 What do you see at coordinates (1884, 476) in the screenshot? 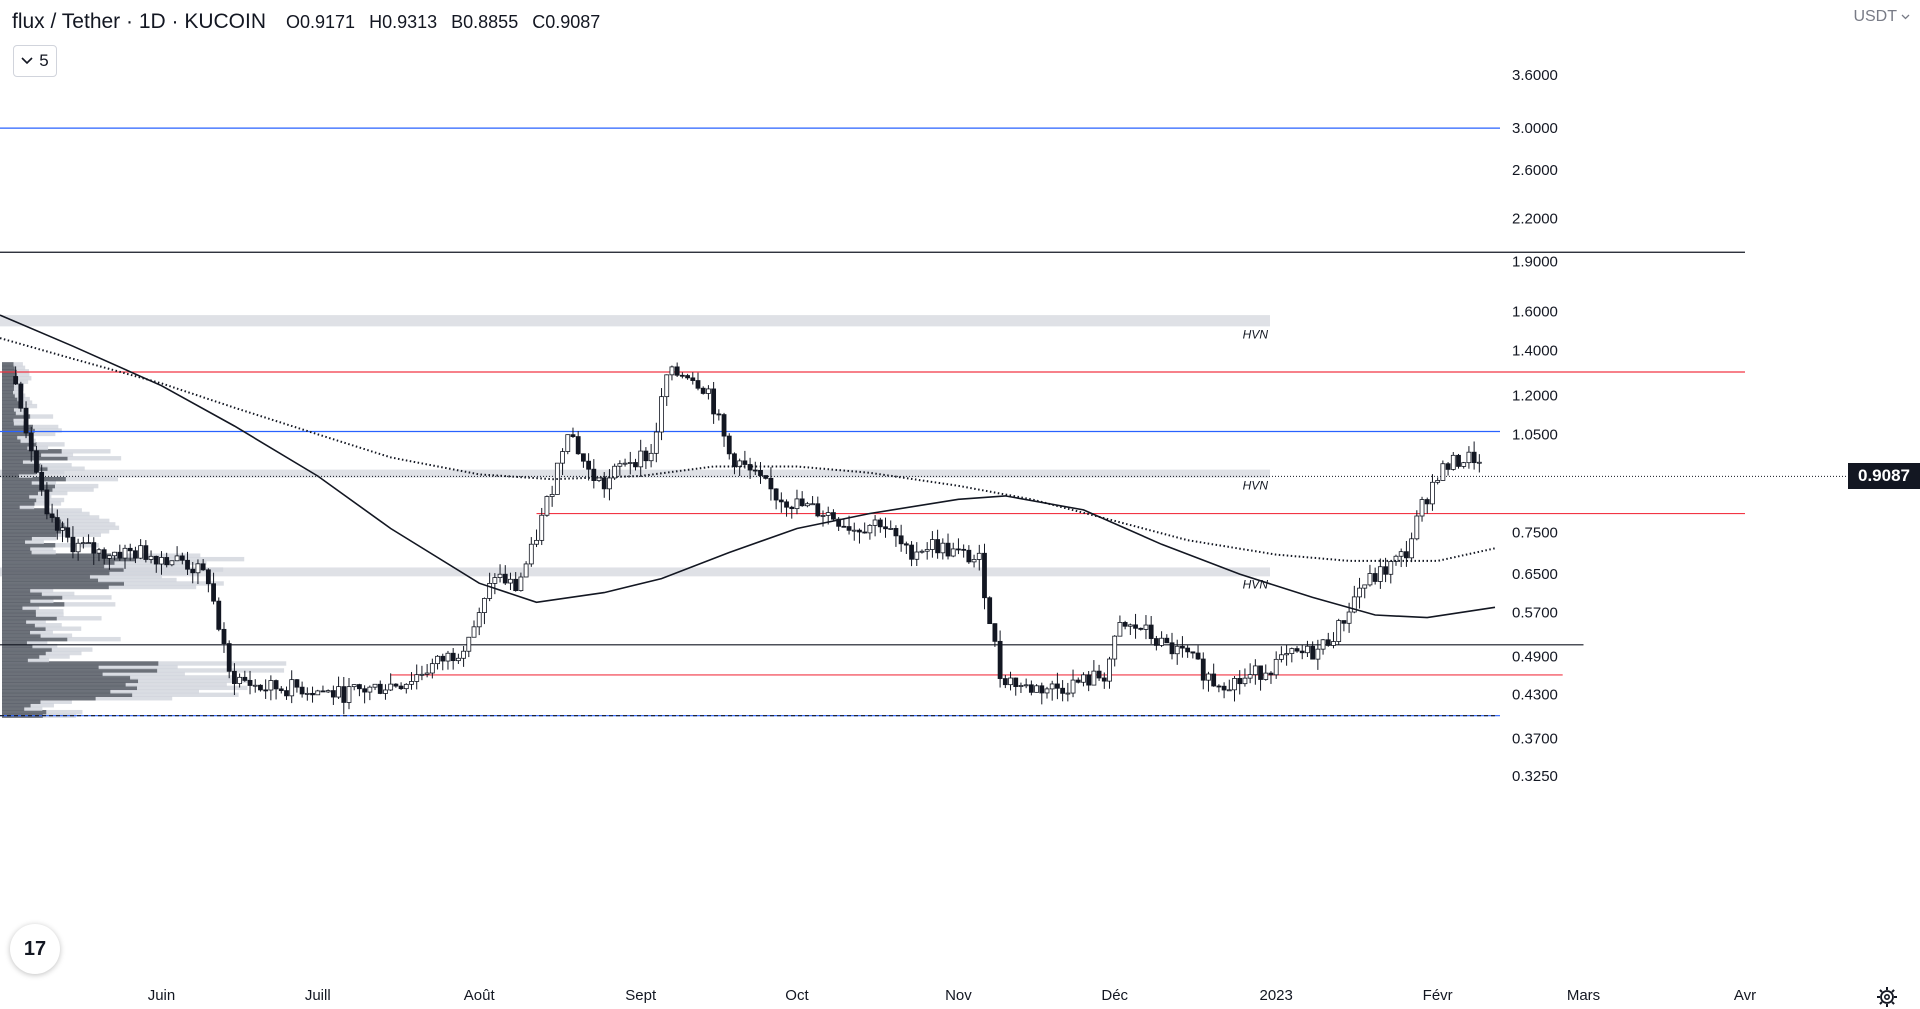
I see `last-price-tag: 0.9087` at bounding box center [1884, 476].